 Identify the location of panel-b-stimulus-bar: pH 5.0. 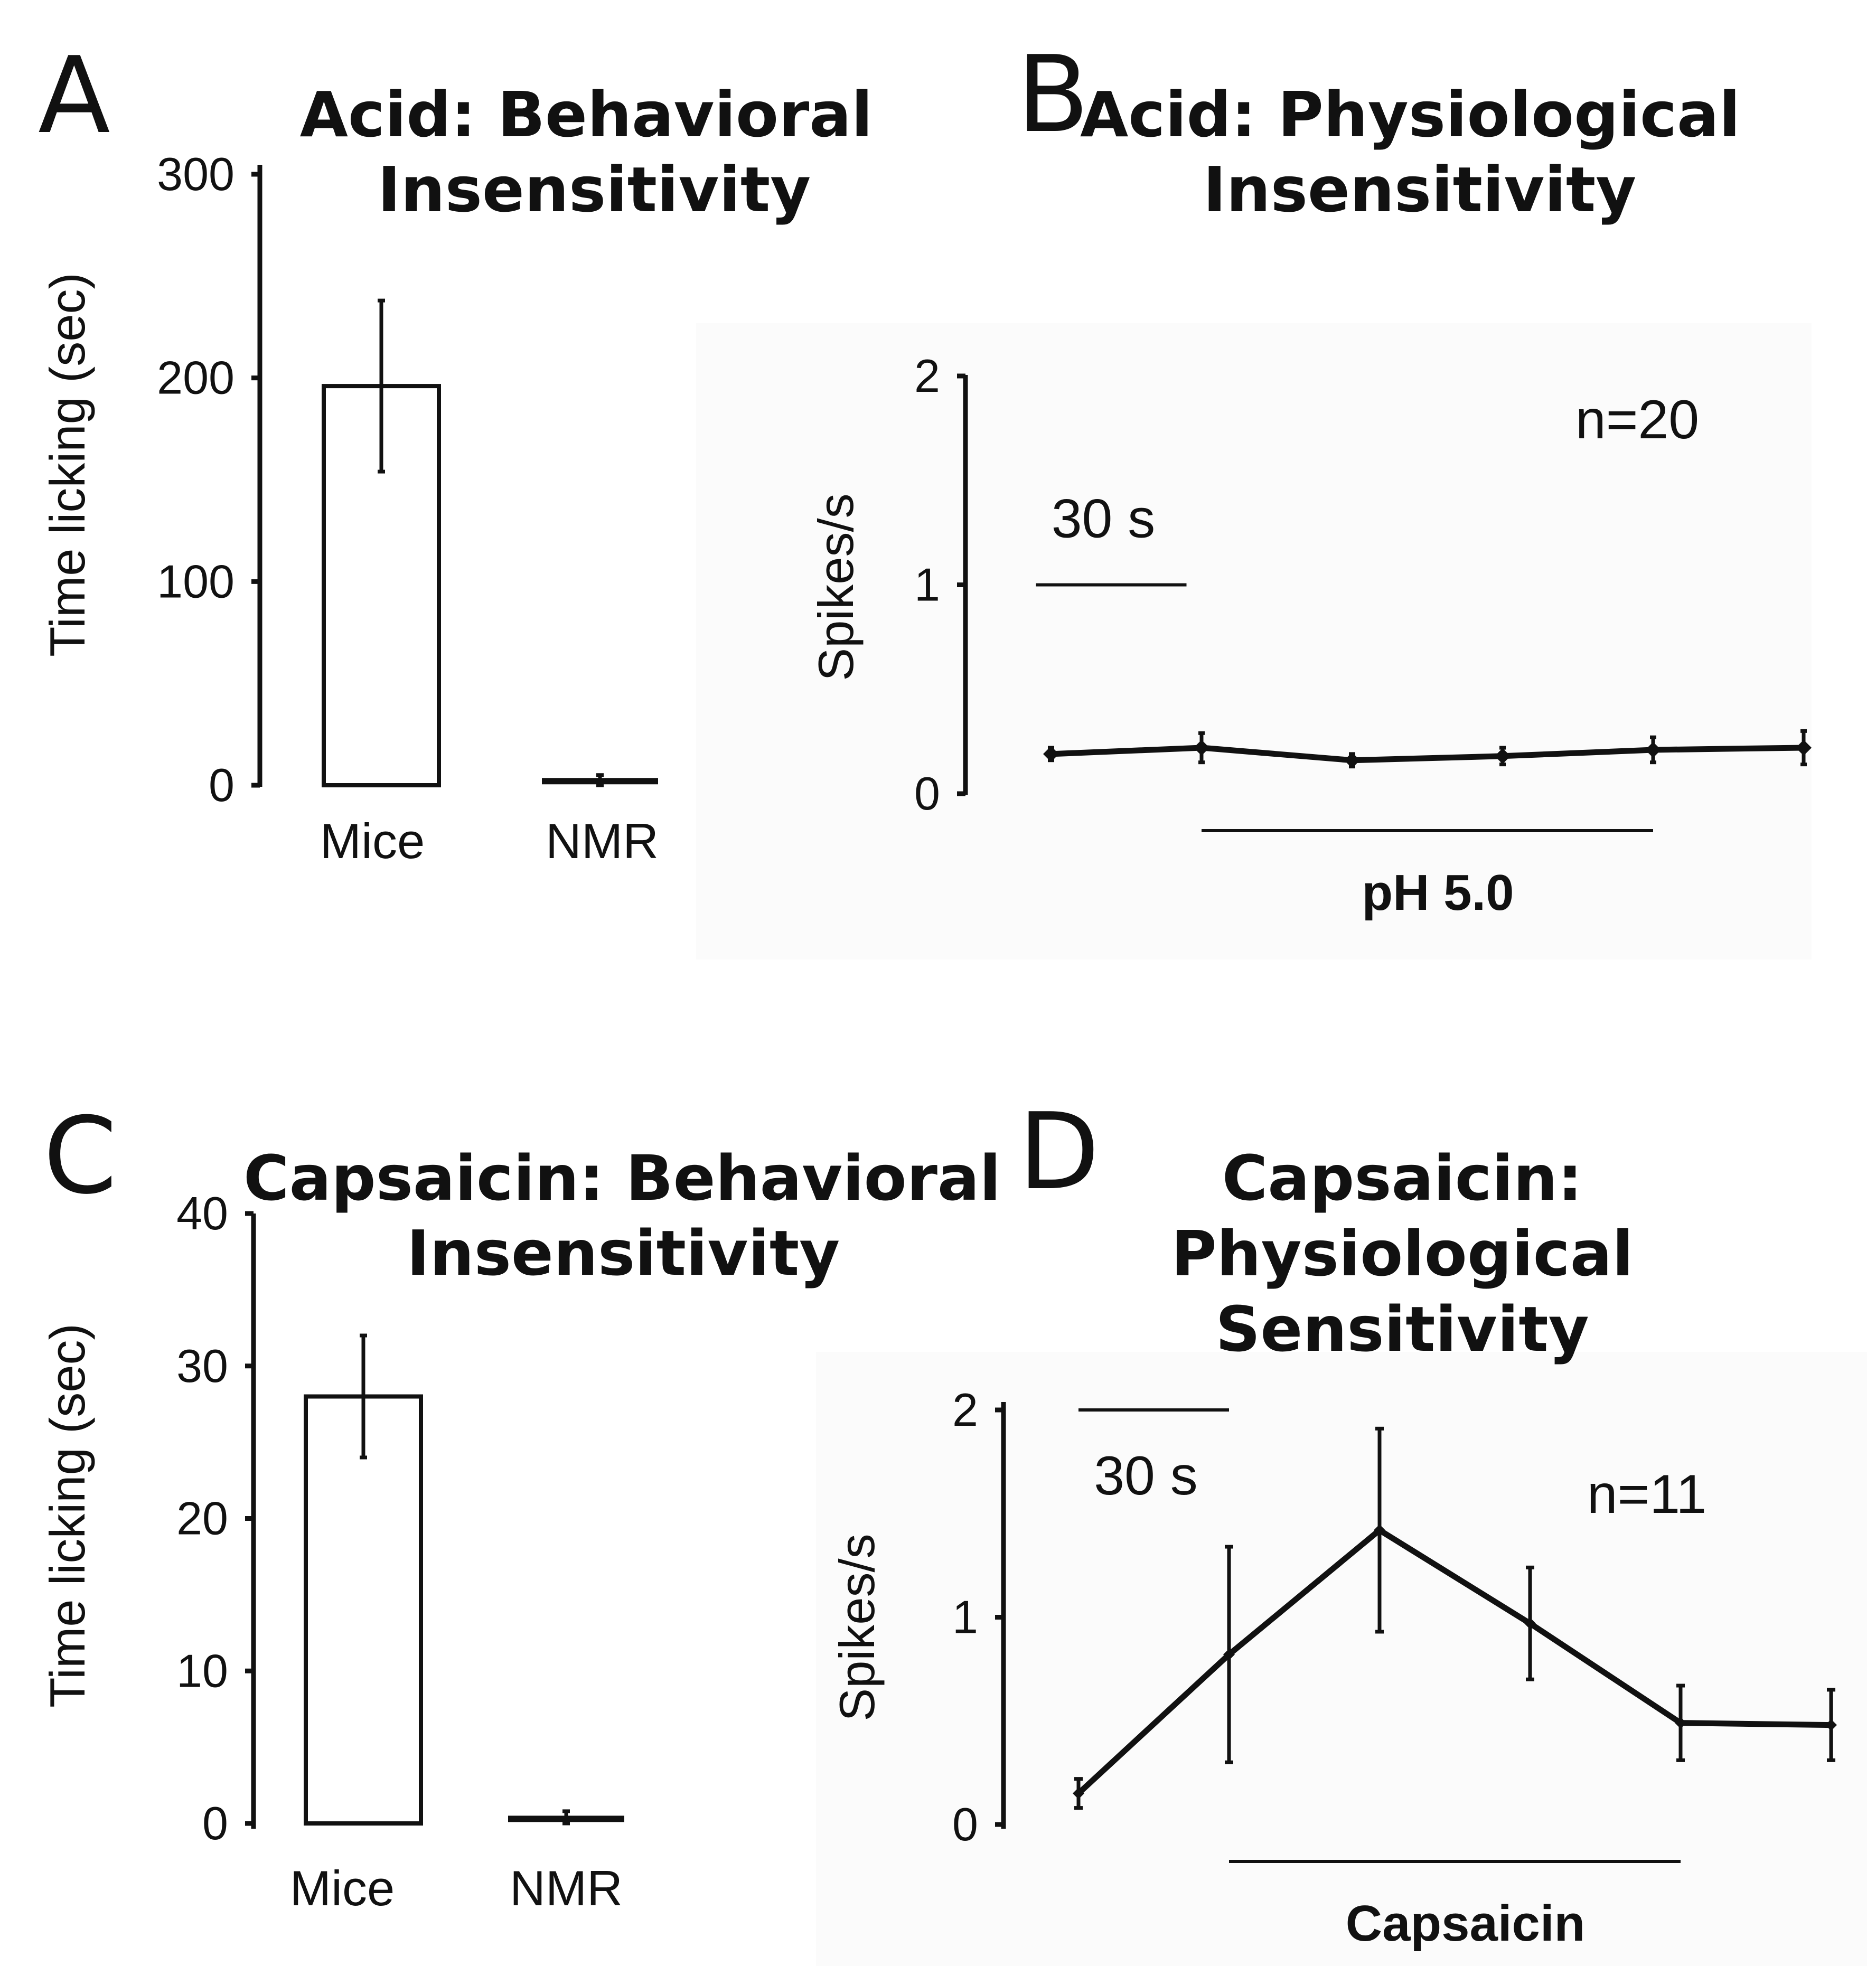
(1427, 875).